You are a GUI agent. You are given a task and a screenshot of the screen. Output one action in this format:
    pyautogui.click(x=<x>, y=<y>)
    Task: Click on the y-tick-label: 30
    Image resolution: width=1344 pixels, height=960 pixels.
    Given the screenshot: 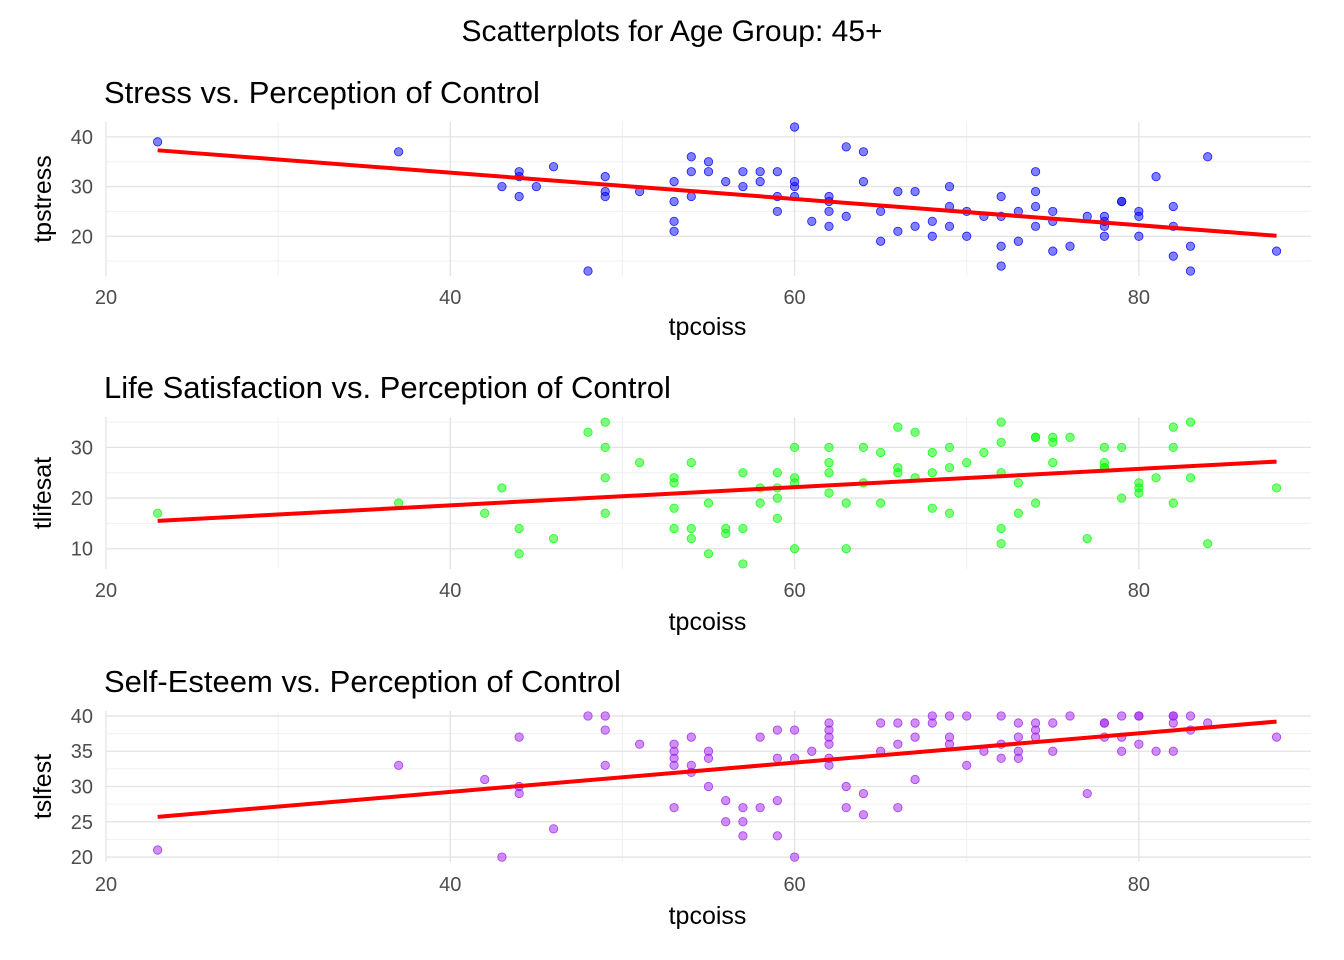 What is the action you would take?
    pyautogui.click(x=82, y=188)
    